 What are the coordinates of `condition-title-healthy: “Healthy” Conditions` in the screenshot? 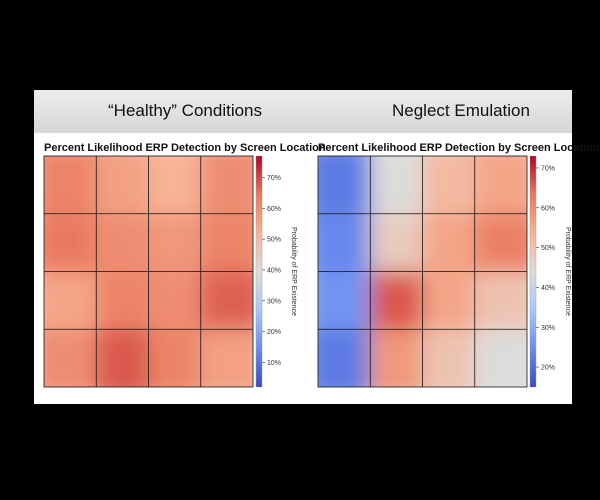 It's located at (185, 110).